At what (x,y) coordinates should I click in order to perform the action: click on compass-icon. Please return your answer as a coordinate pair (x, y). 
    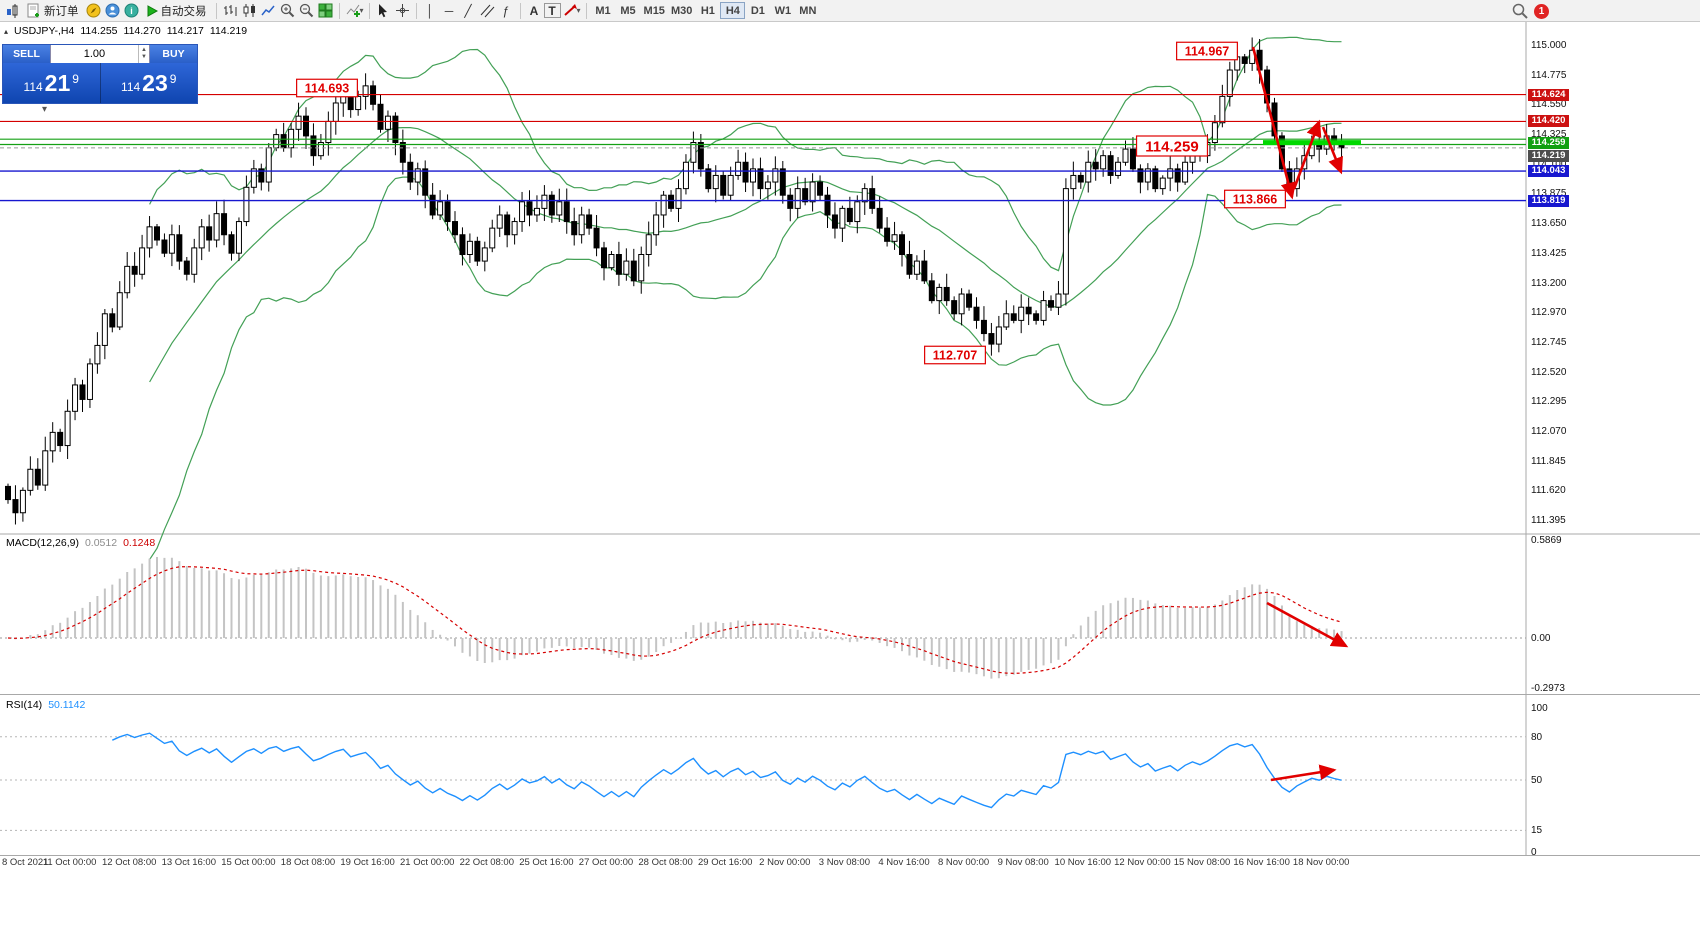
    Looking at the image, I should click on (93, 11).